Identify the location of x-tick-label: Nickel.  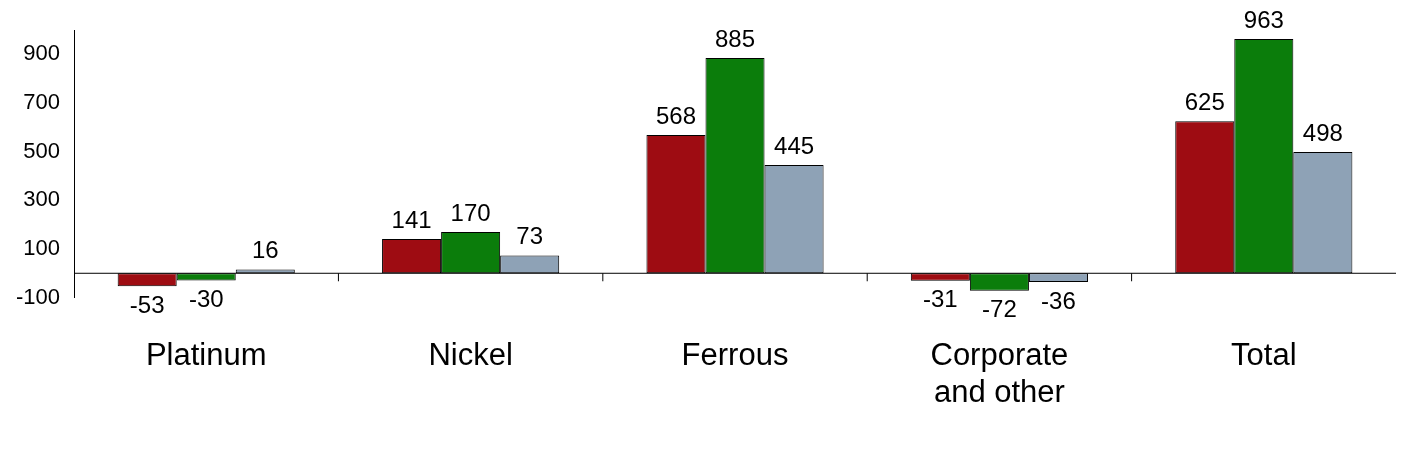
(470, 354).